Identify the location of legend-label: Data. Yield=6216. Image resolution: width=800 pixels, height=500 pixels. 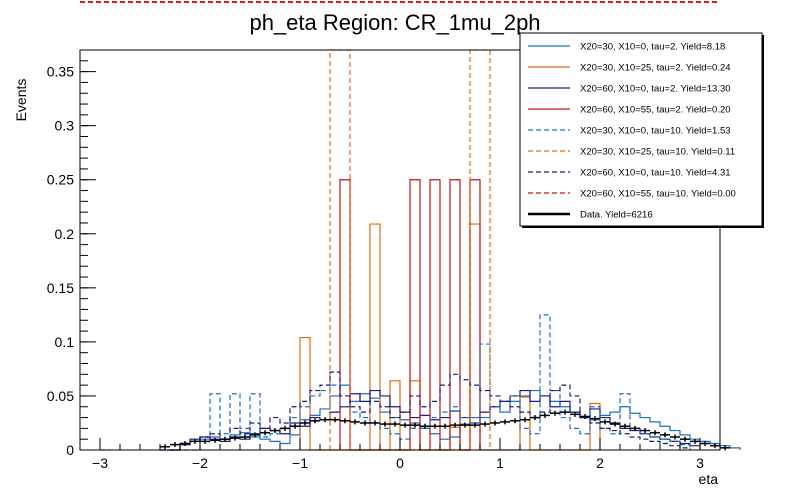
(616, 215).